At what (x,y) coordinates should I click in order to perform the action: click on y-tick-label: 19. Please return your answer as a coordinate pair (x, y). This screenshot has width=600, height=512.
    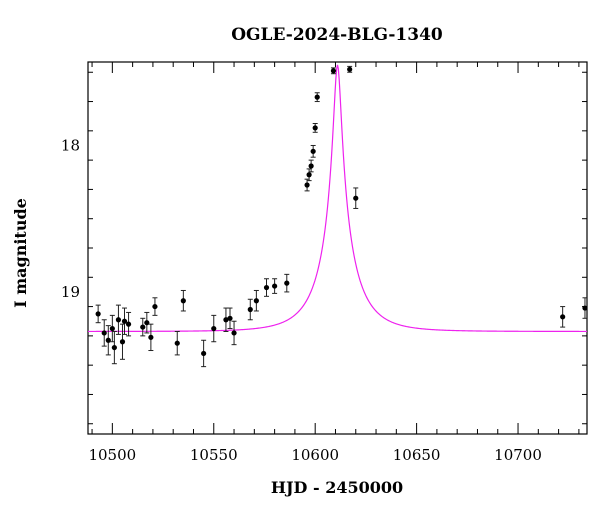
    Looking at the image, I should click on (70, 292).